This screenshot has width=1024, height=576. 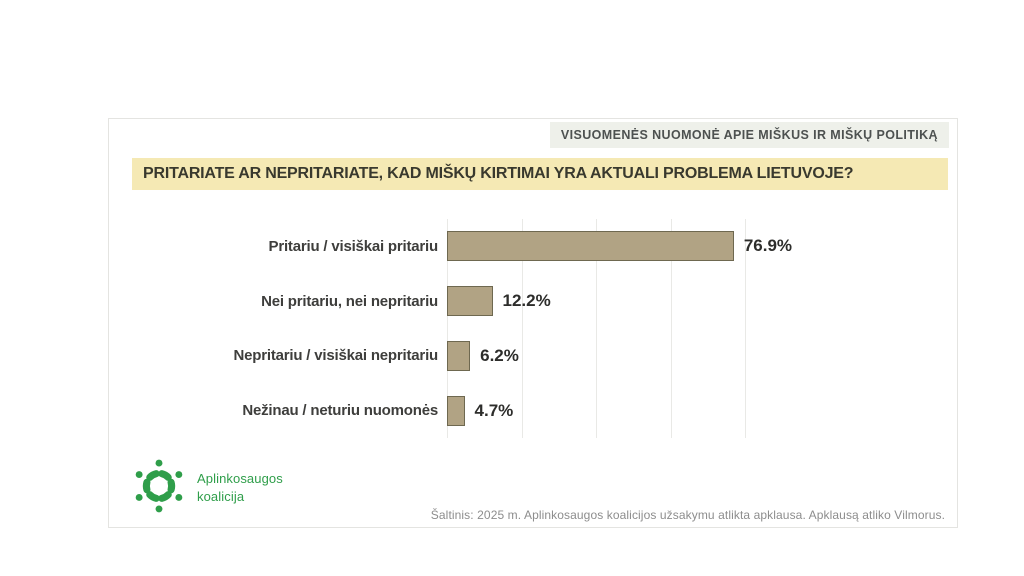 What do you see at coordinates (768, 246) in the screenshot?
I see `value-label: 76.9%` at bounding box center [768, 246].